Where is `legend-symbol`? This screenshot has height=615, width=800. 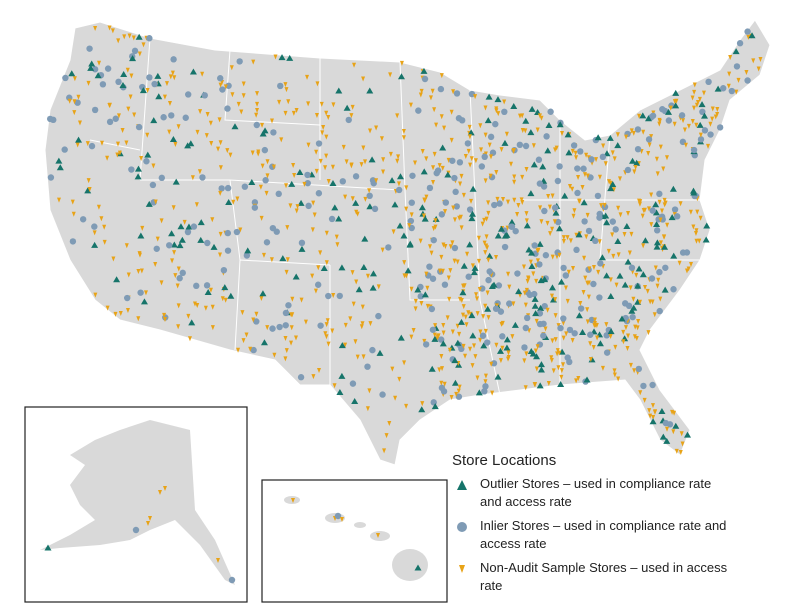
legend-symbol is located at coordinates (462, 485).